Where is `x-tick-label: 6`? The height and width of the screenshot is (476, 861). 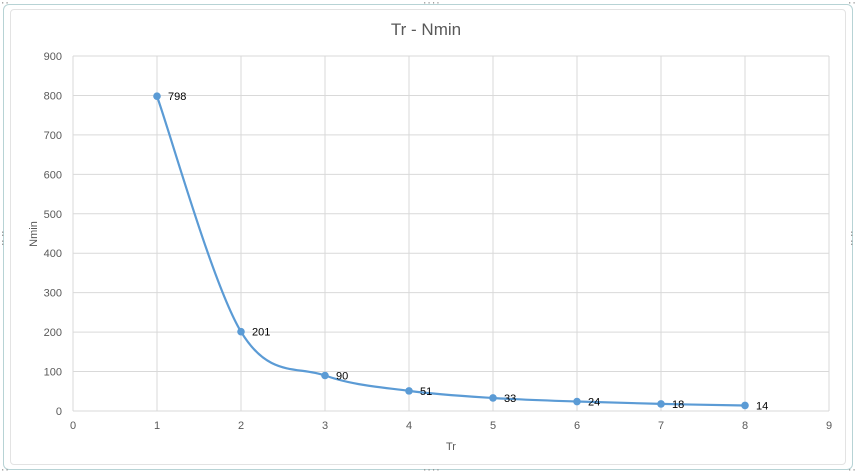 x-tick-label: 6 is located at coordinates (577, 426).